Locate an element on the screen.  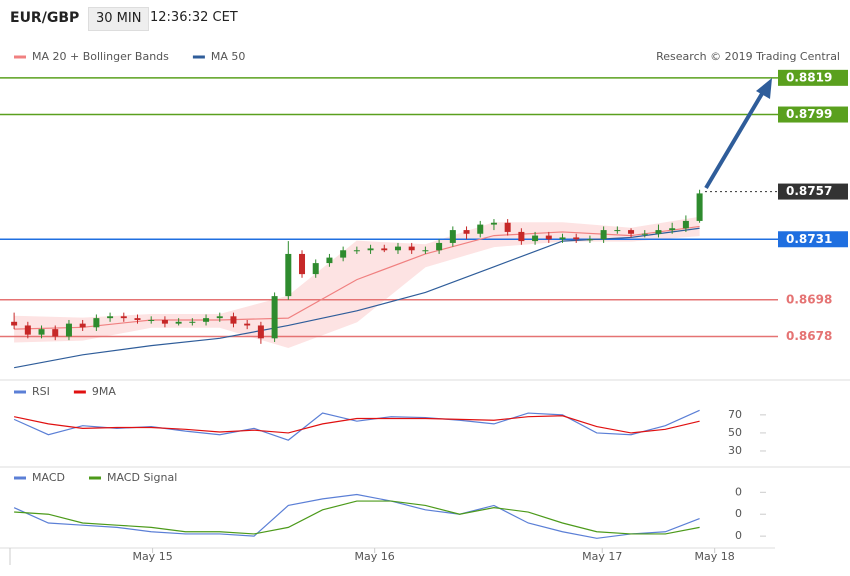
legend-label: RSI is located at coordinates (41, 391).